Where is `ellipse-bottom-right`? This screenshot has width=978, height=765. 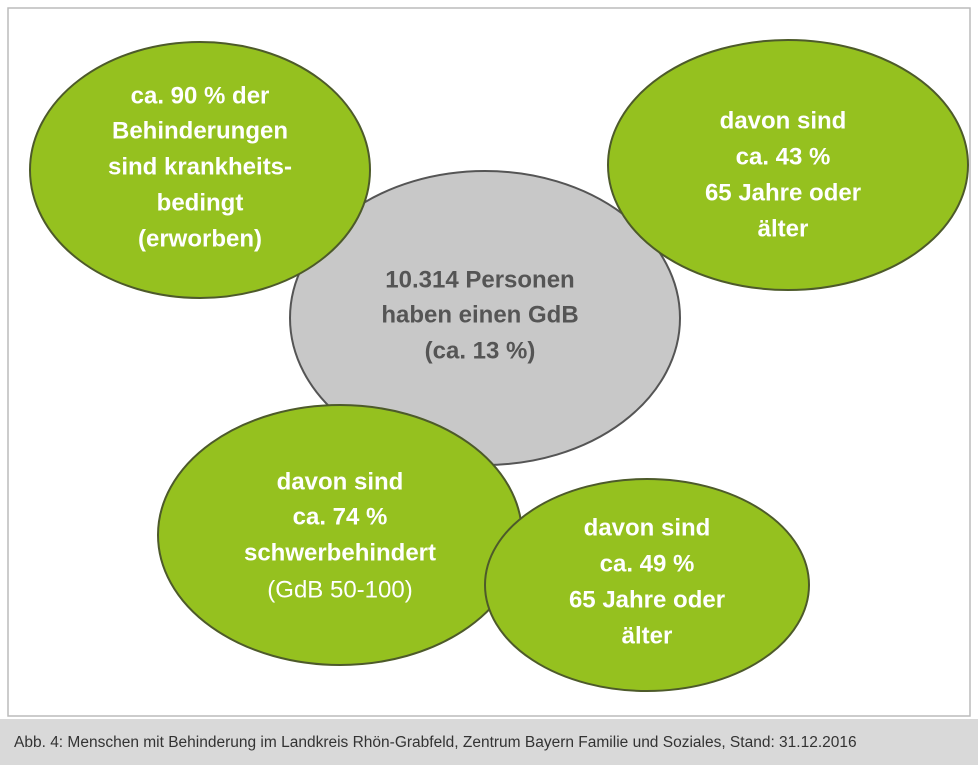 ellipse-bottom-right is located at coordinates (647, 585).